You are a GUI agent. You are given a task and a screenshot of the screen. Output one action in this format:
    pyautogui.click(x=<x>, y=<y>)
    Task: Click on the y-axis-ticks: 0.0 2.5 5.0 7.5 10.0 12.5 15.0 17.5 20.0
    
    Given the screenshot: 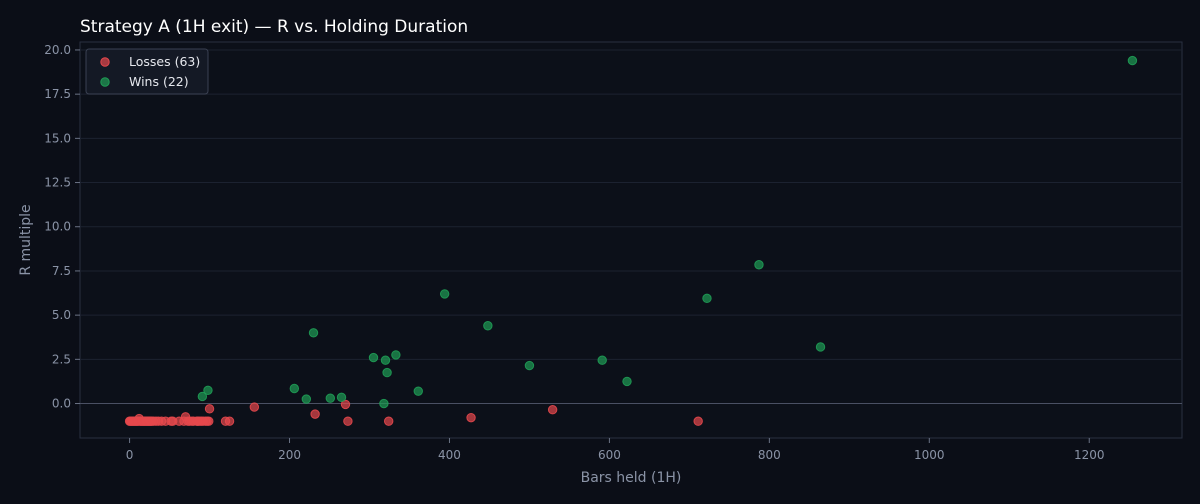 What is the action you would take?
    pyautogui.click(x=62, y=227)
    